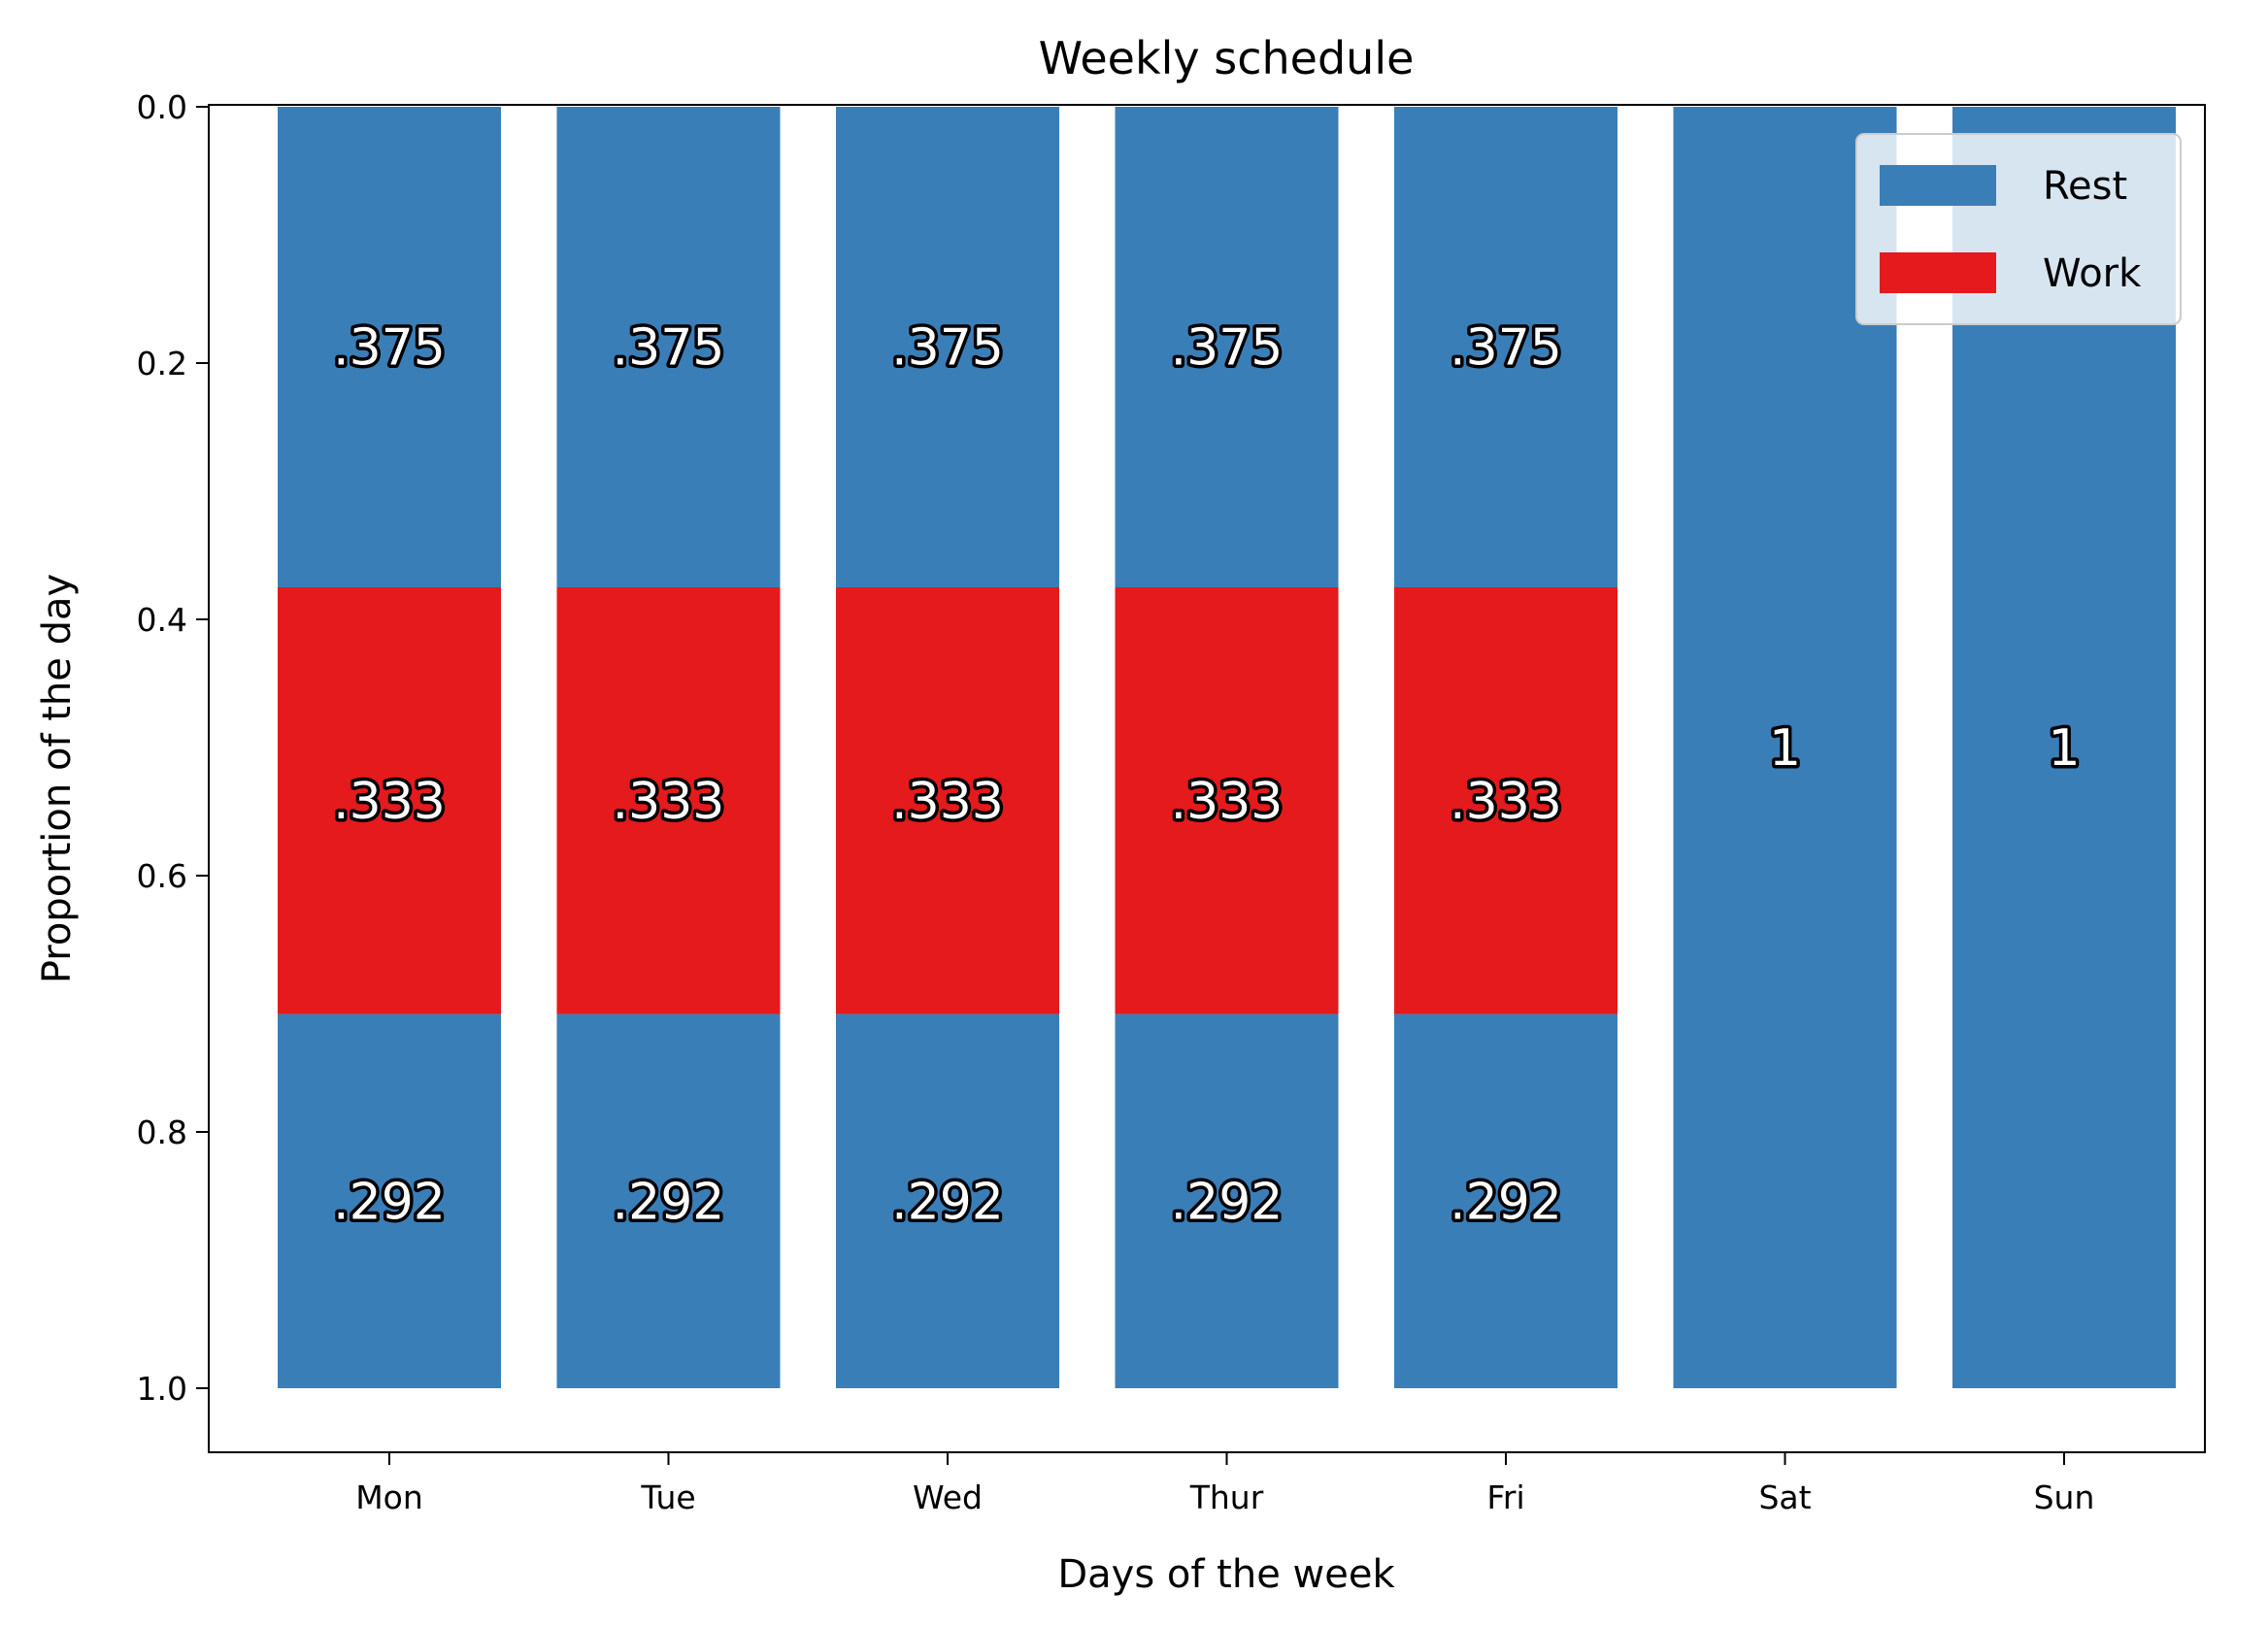 This screenshot has width=2268, height=1628. I want to click on data-label-sun-0: 1, so click(2064, 748).